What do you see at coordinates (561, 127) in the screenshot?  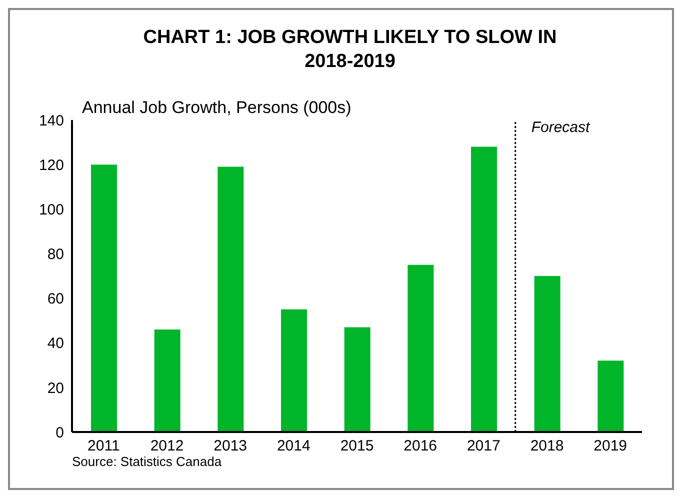 I see `ref-line-label: Forecast` at bounding box center [561, 127].